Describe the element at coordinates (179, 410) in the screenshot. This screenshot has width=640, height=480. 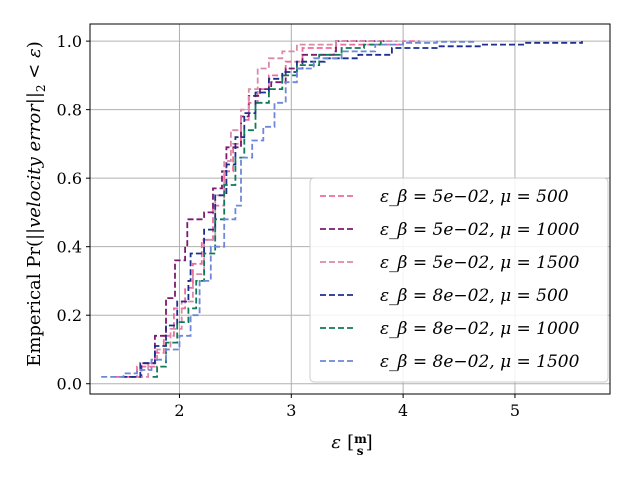
I see `x-tick-label: 2` at that location.